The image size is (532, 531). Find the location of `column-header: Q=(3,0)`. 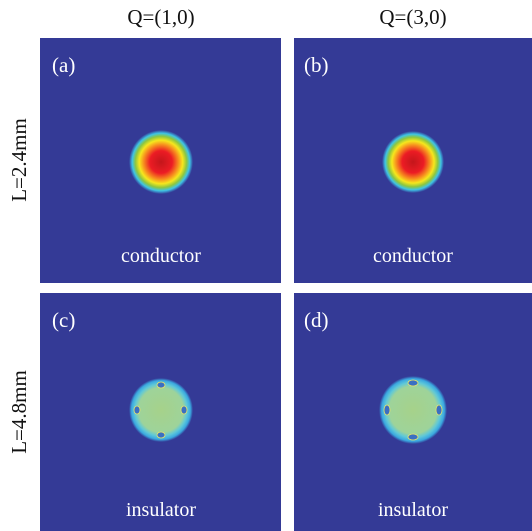

column-header: Q=(3,0) is located at coordinates (412, 17).